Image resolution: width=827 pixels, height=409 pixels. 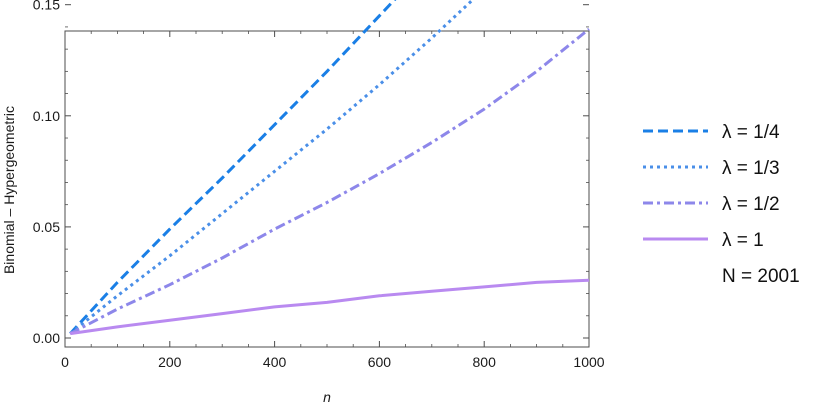 I want to click on y-tick-label: 0.05, so click(x=46, y=227).